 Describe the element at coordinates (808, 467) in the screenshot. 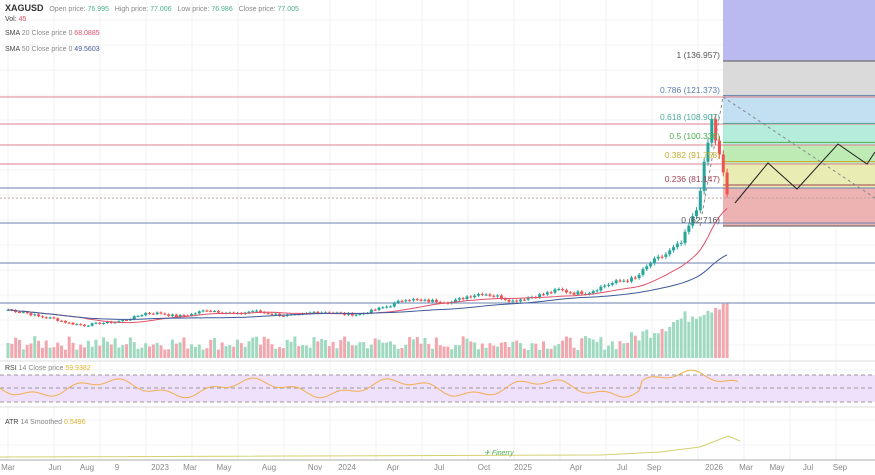

I see `x-axis-tick-label: Jul` at that location.